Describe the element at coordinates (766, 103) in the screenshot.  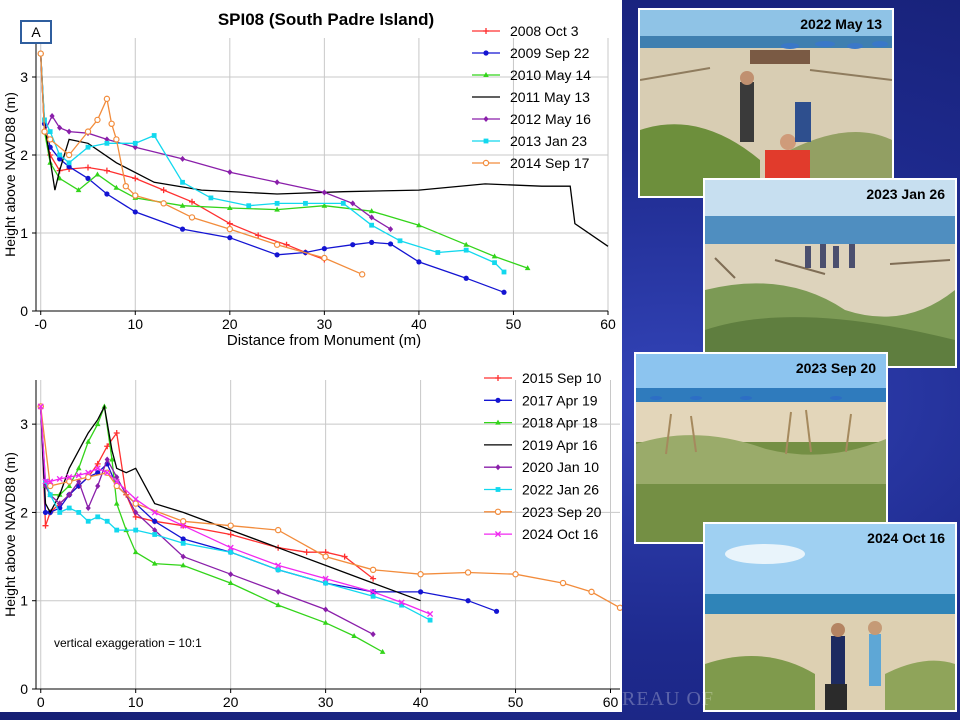
I see `photo-2022-may-13: 2022 May 13` at that location.